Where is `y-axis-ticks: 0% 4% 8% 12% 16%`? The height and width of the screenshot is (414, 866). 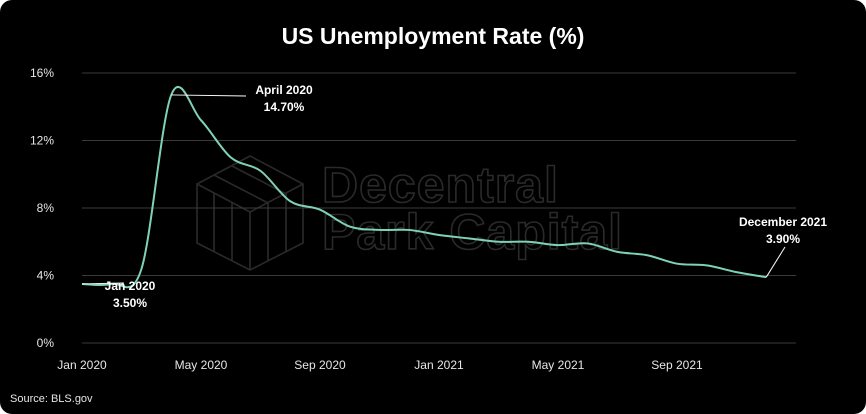 y-axis-ticks: 0% 4% 8% 12% 16% is located at coordinates (42, 208).